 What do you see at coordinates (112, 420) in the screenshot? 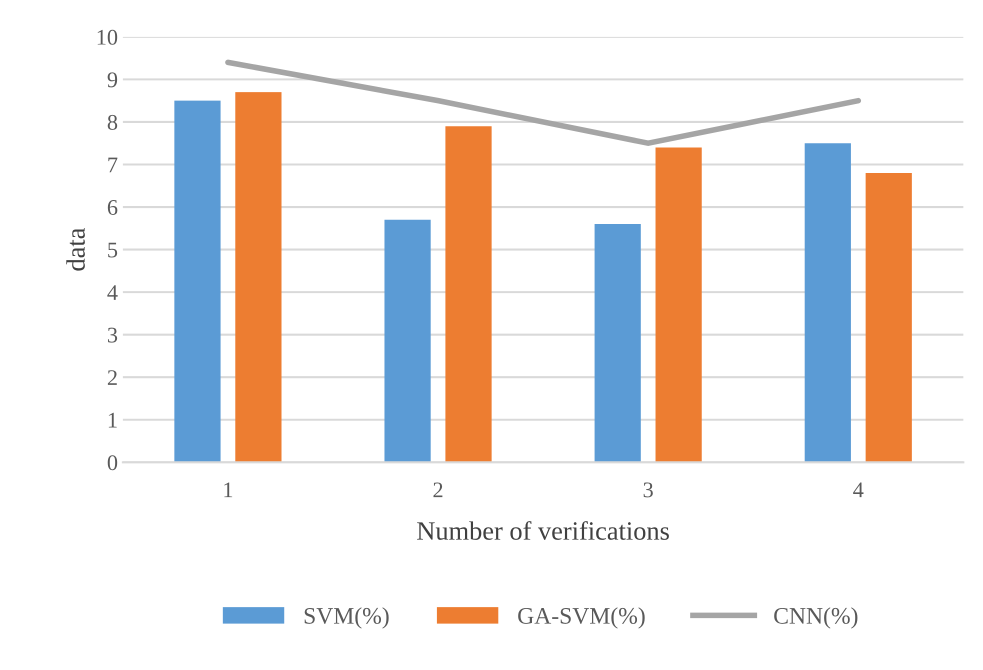
I see `y-tick-label: 1` at bounding box center [112, 420].